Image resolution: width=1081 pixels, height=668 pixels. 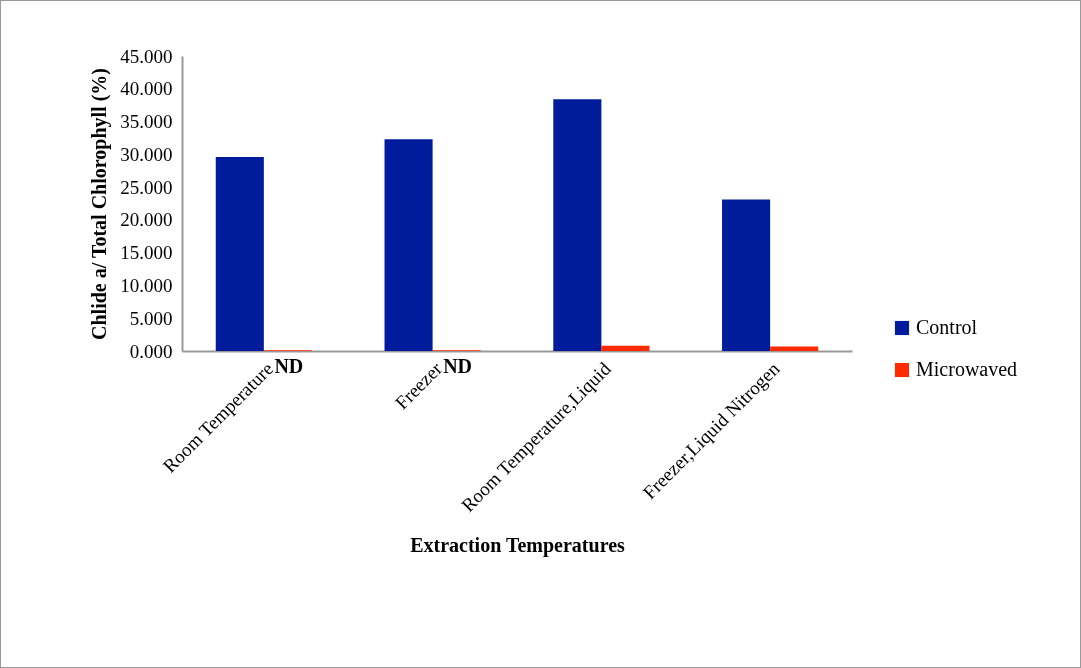 What do you see at coordinates (947, 327) in the screenshot?
I see `legend-label: Control` at bounding box center [947, 327].